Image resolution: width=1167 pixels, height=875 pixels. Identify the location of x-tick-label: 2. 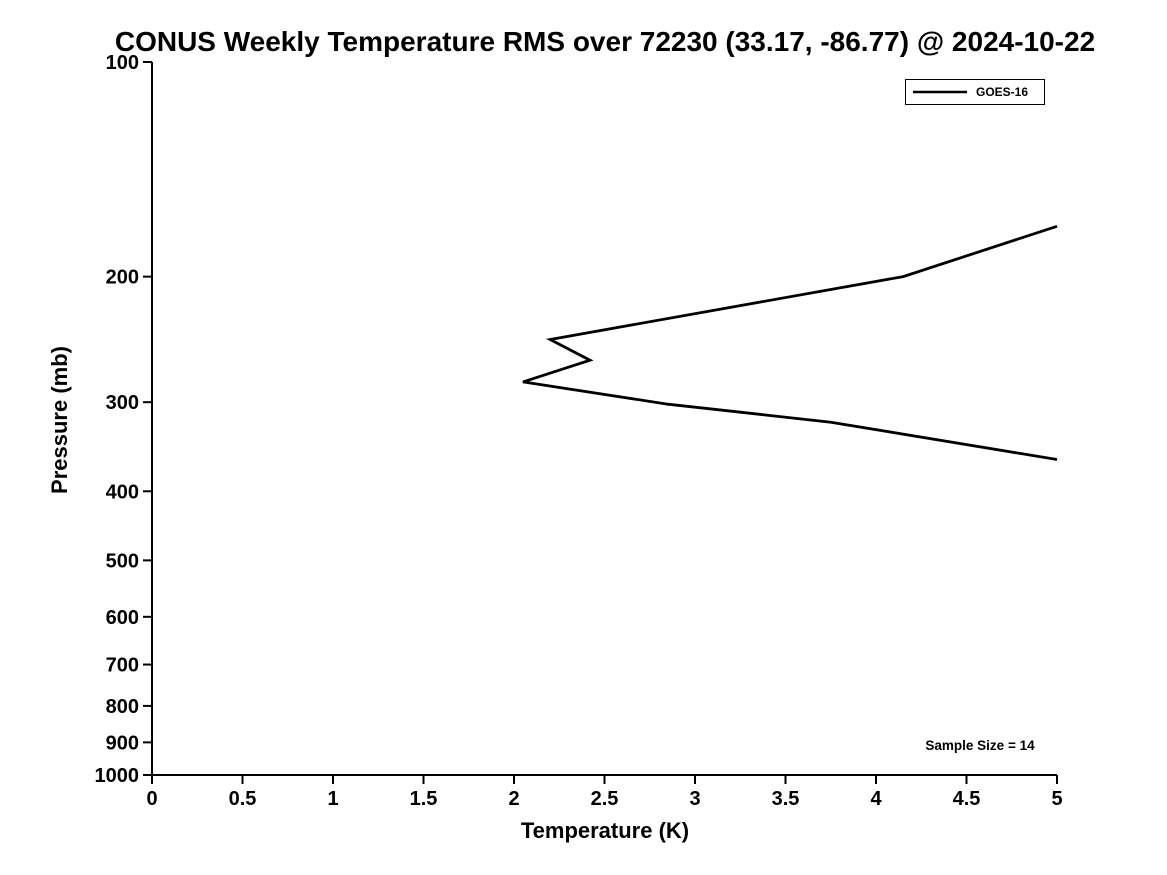
(513, 799).